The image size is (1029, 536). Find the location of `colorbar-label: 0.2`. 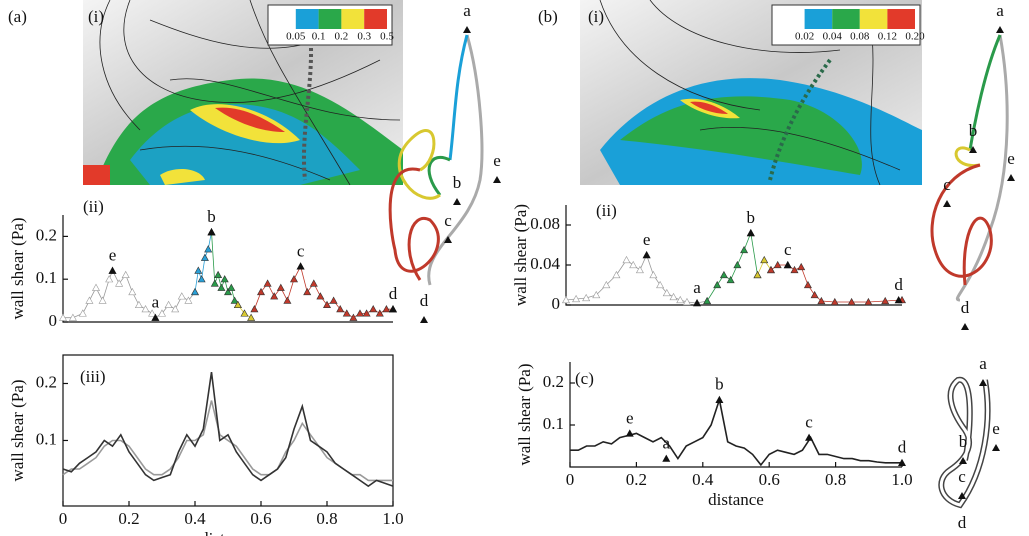

colorbar-label: 0.2 is located at coordinates (342, 37).